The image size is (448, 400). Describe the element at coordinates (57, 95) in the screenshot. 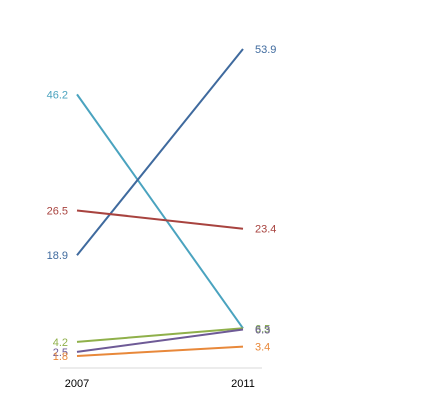

I see `data-label-2007-series-0: 46.2` at that location.